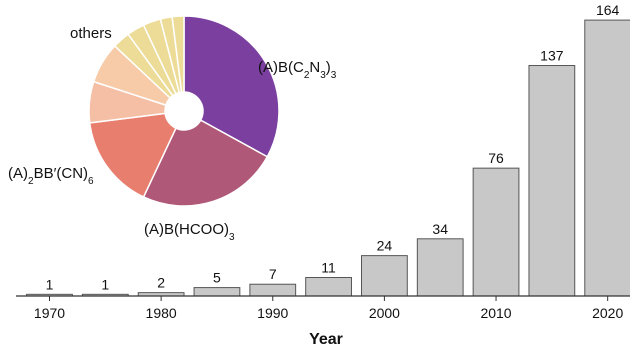 Image resolution: width=630 pixels, height=350 pixels. I want to click on bar-2005, so click(440, 267).